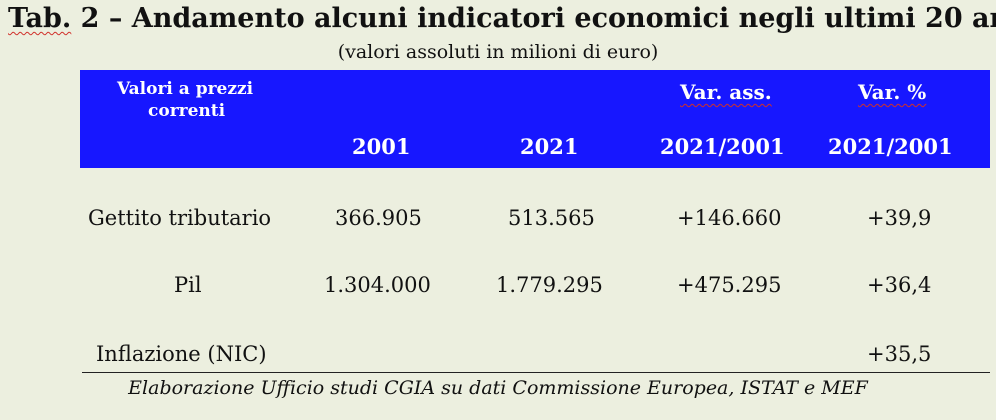 The width and height of the screenshot is (996, 420). What do you see at coordinates (187, 111) in the screenshot?
I see `header-corner-line2: correnti` at bounding box center [187, 111].